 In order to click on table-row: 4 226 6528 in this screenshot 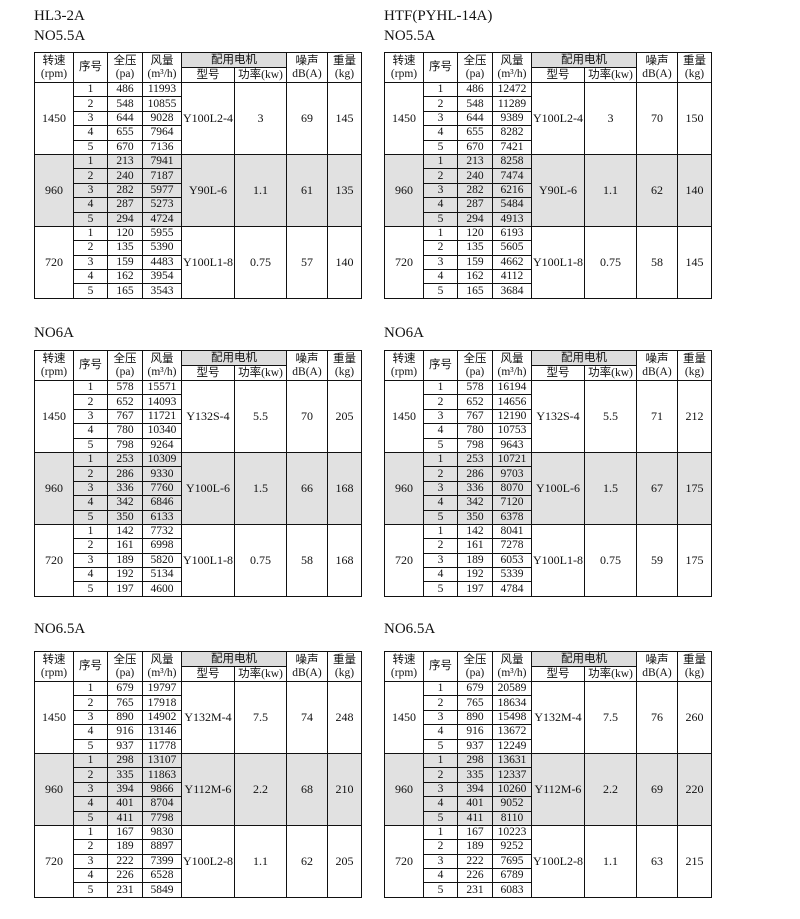, I will do `click(198, 876)`.